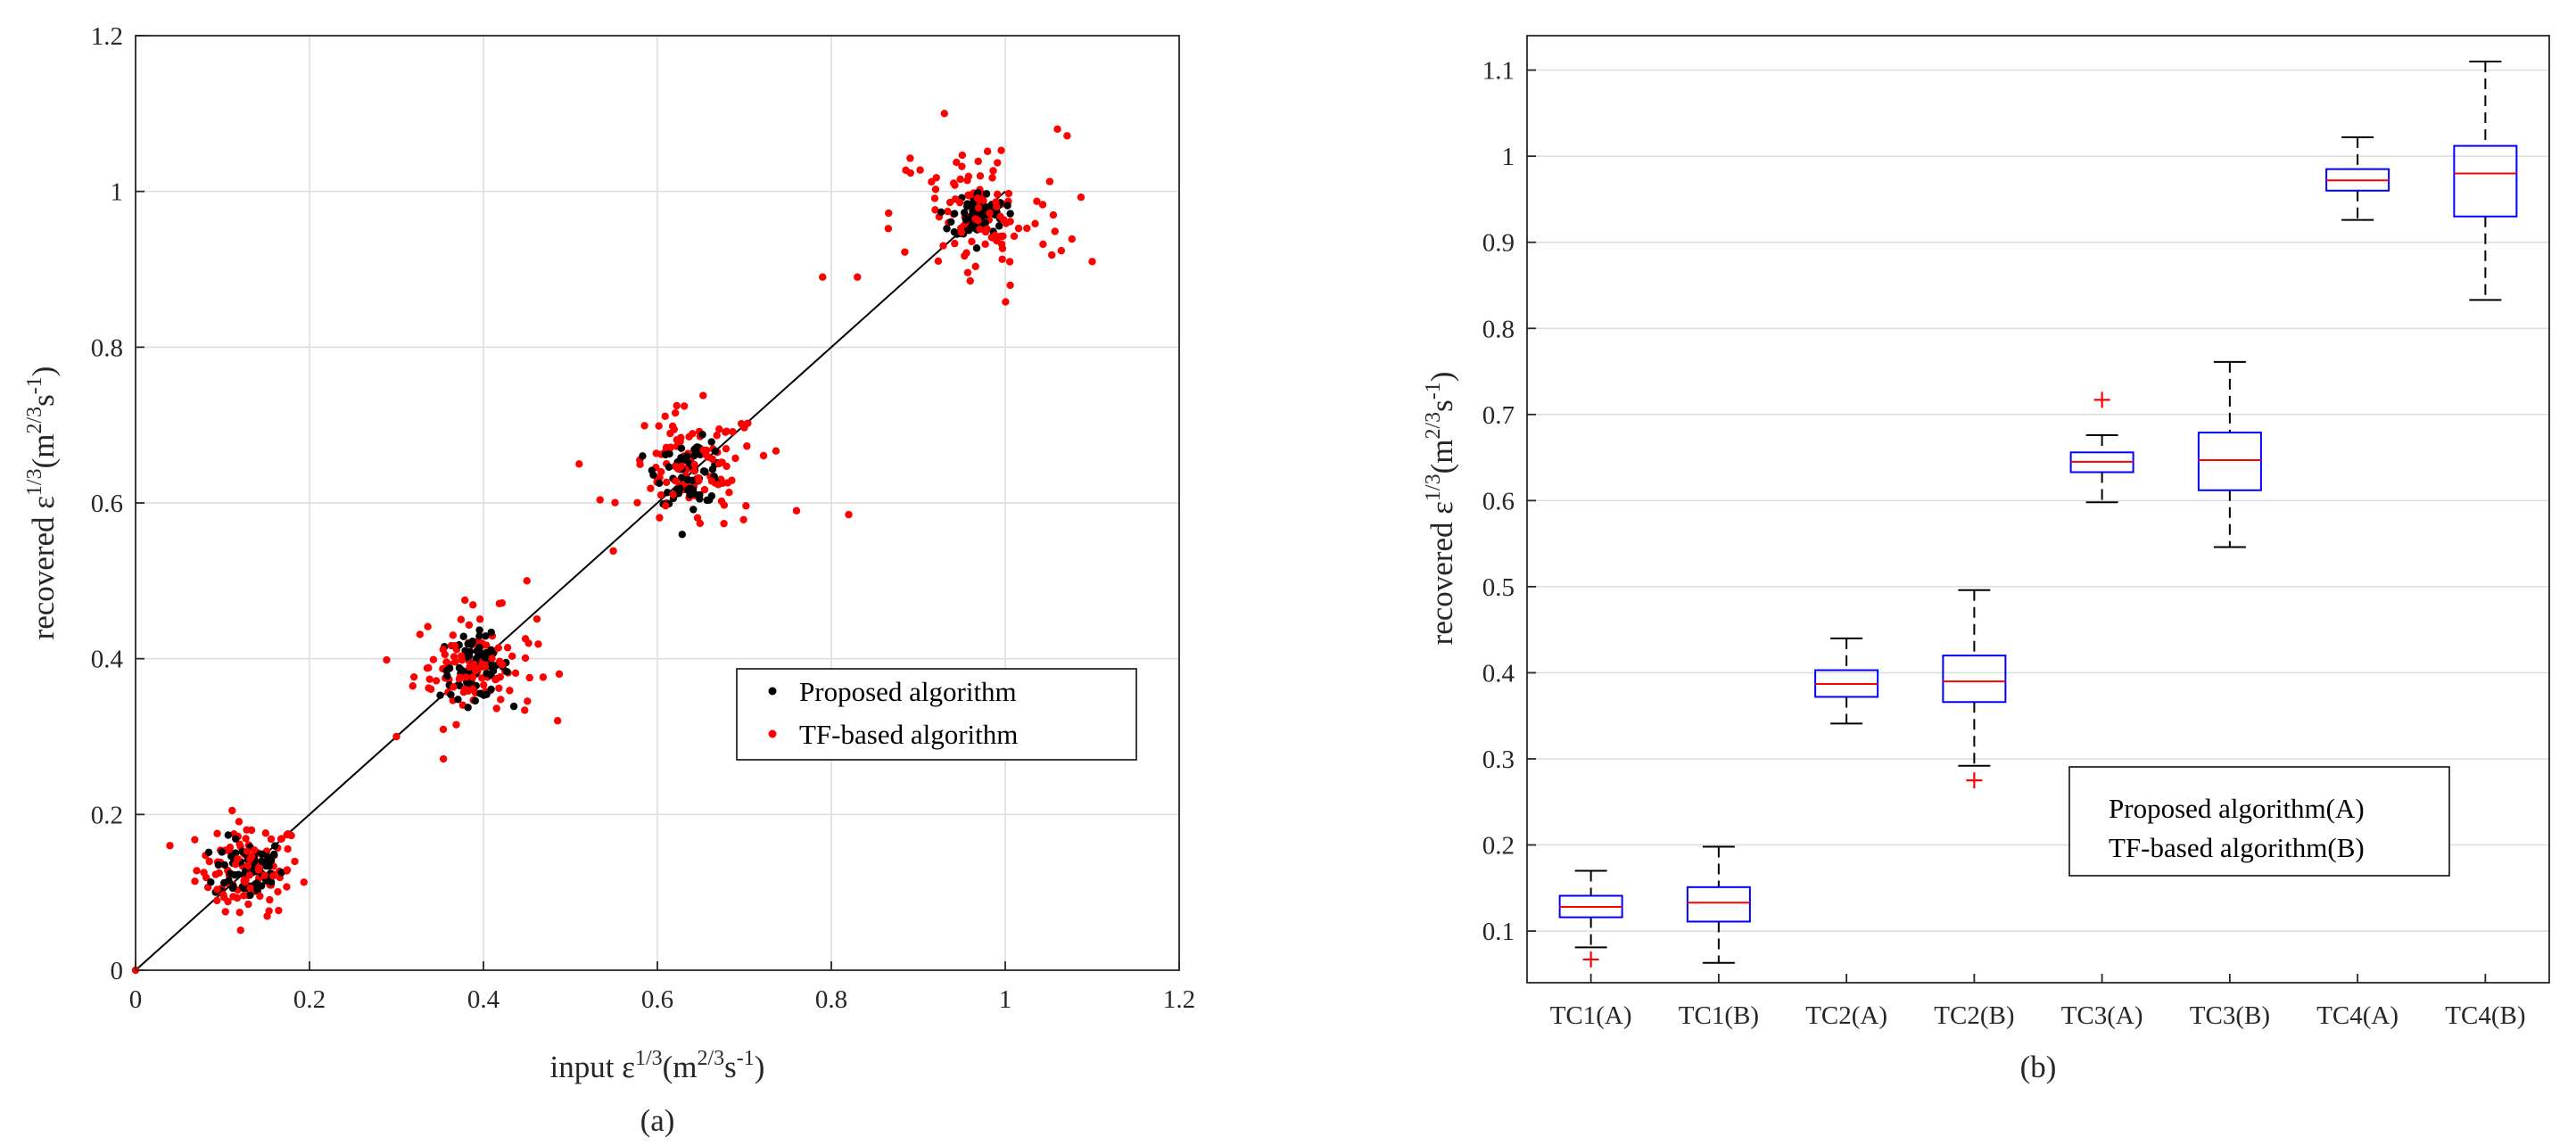 This screenshot has height=1145, width=2576. What do you see at coordinates (42, 503) in the screenshot?
I see `y-axis-label-a: recovered ε1/3(m2/3s-1)` at bounding box center [42, 503].